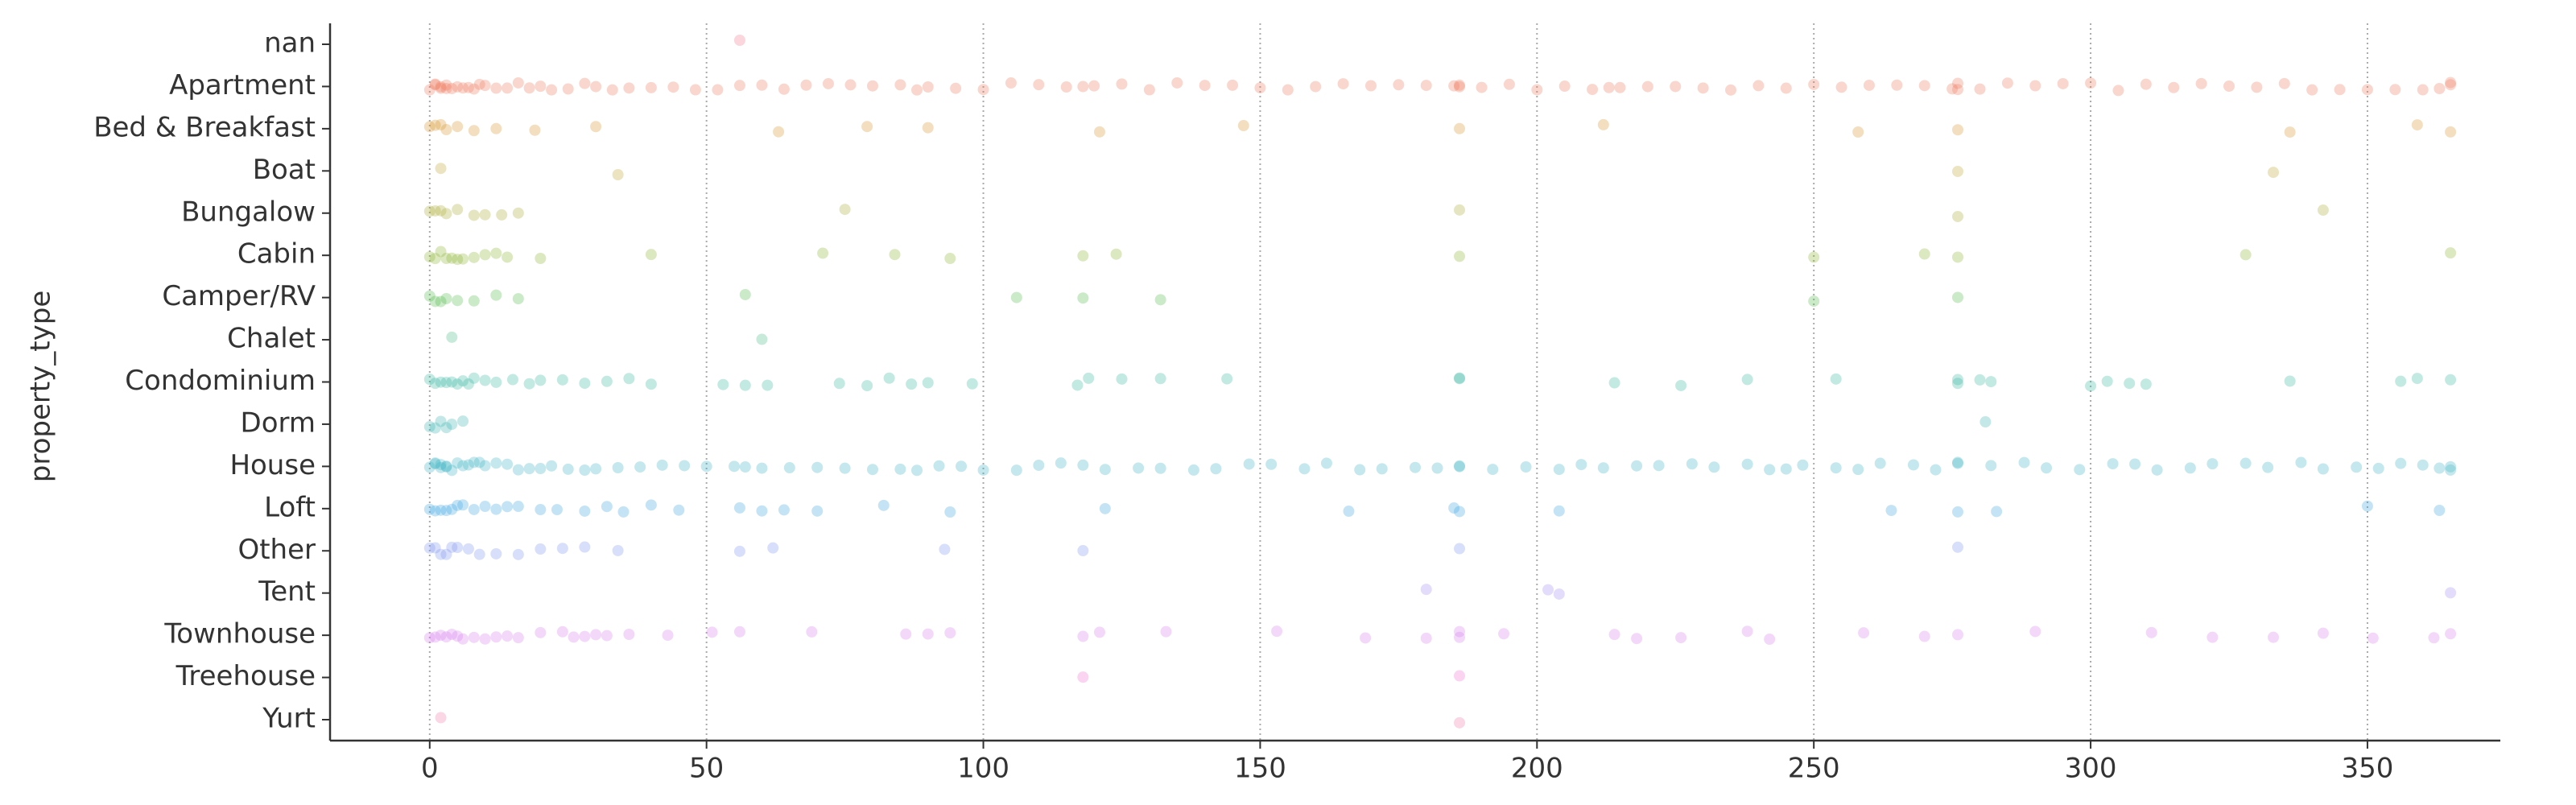 The height and width of the screenshot is (805, 2576). Describe the element at coordinates (239, 634) in the screenshot. I see `y-tick-label: Townhouse` at that location.